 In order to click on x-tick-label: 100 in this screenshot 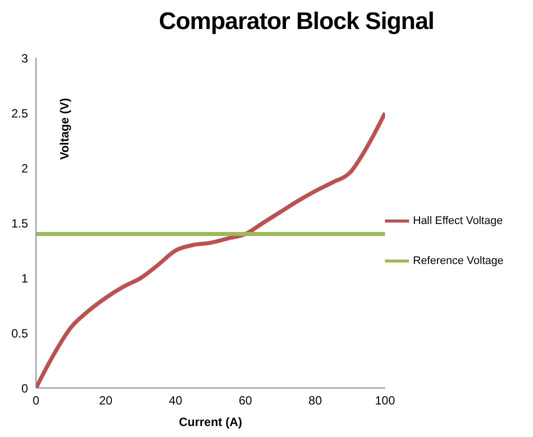, I will do `click(385, 401)`.